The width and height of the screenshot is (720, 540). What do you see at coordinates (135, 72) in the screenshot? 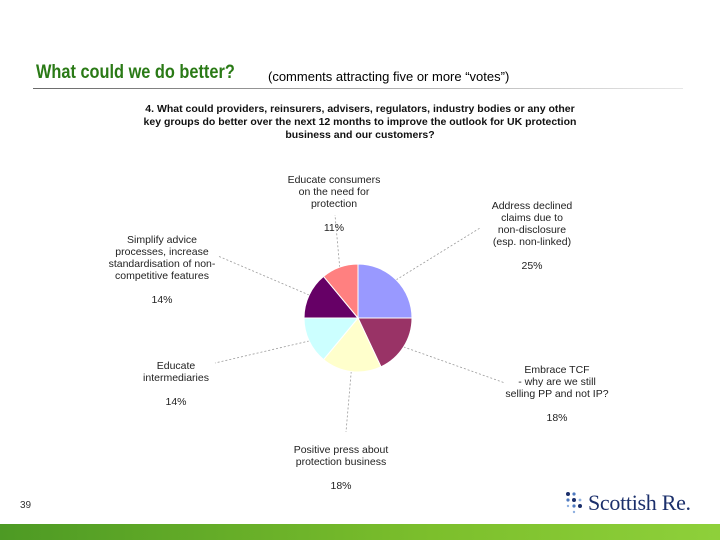
I see `slide-title-main: What could we do better?` at bounding box center [135, 72].